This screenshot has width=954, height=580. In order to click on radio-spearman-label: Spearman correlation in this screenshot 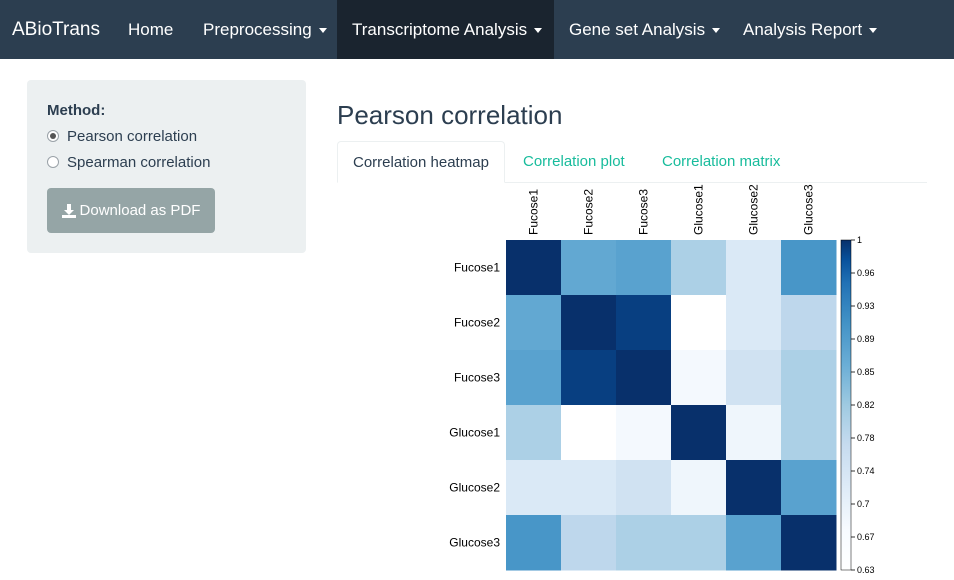, I will do `click(139, 162)`.